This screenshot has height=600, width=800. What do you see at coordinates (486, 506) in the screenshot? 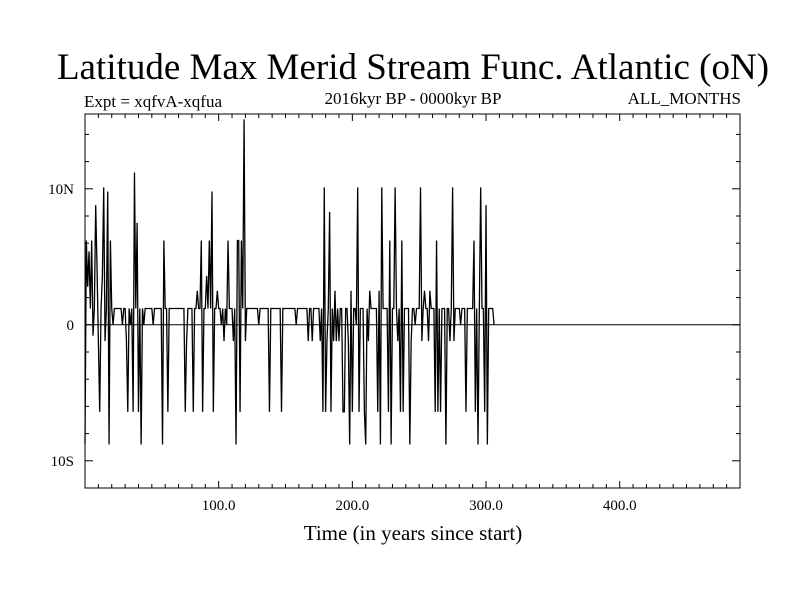
I see `x-tick-label: 300.0` at bounding box center [486, 506].